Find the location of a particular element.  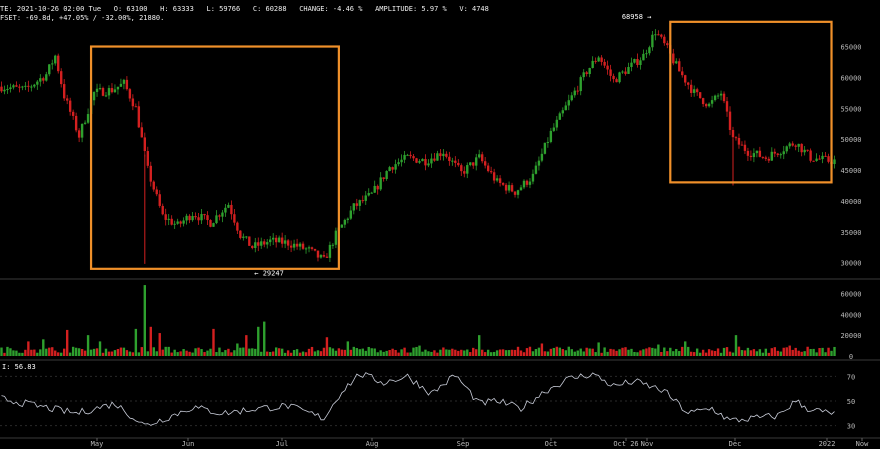

price-tick-label: 40000 is located at coordinates (850, 202).